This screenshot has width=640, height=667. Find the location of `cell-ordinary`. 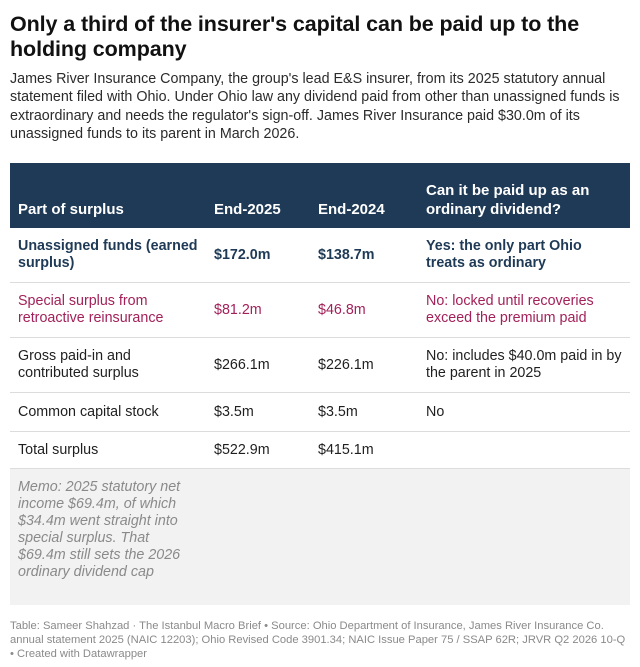

cell-ordinary is located at coordinates (524, 450).